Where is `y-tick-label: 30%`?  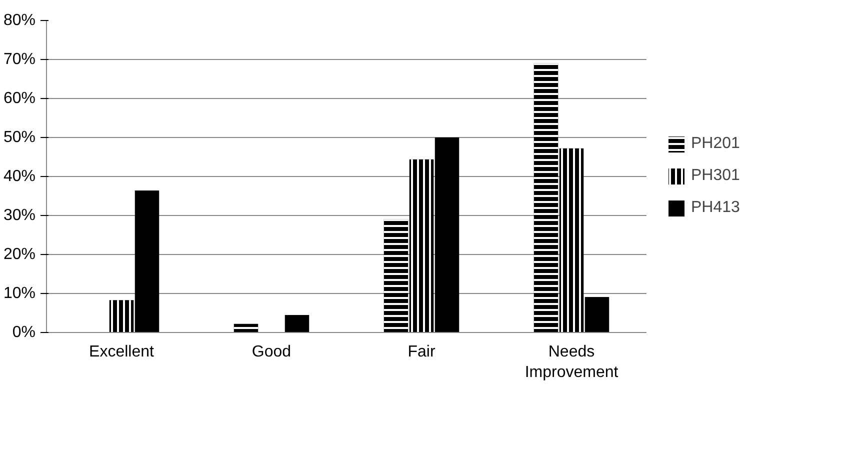
y-tick-label: 30% is located at coordinates (19, 215).